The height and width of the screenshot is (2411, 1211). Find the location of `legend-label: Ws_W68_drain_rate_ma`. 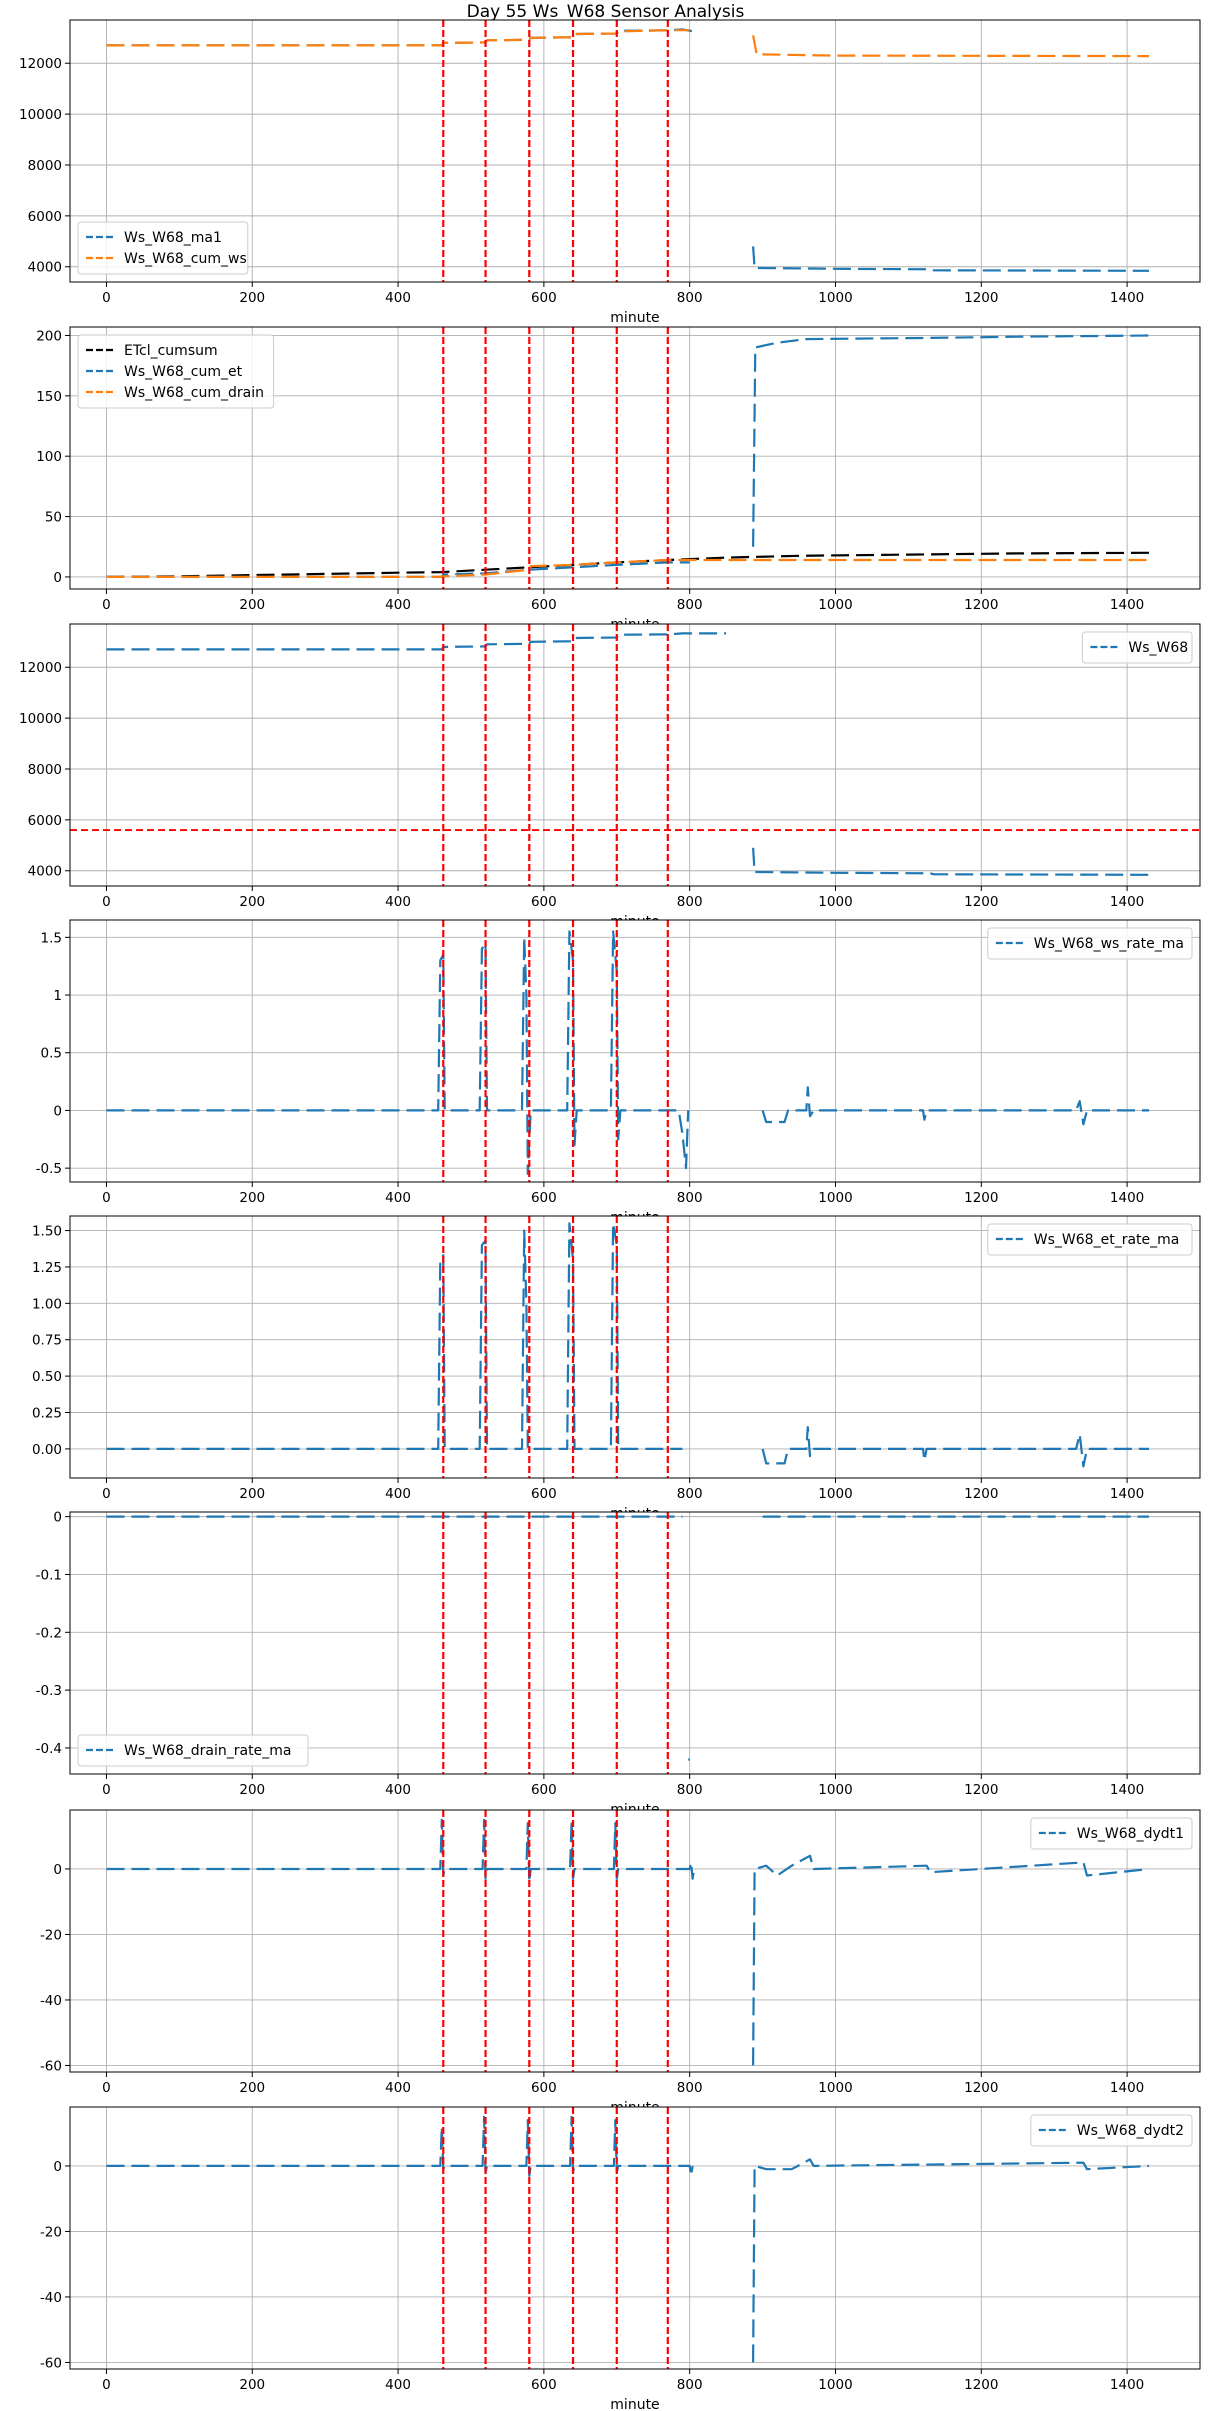

legend-label: Ws_W68_drain_rate_ma is located at coordinates (207, 1751).